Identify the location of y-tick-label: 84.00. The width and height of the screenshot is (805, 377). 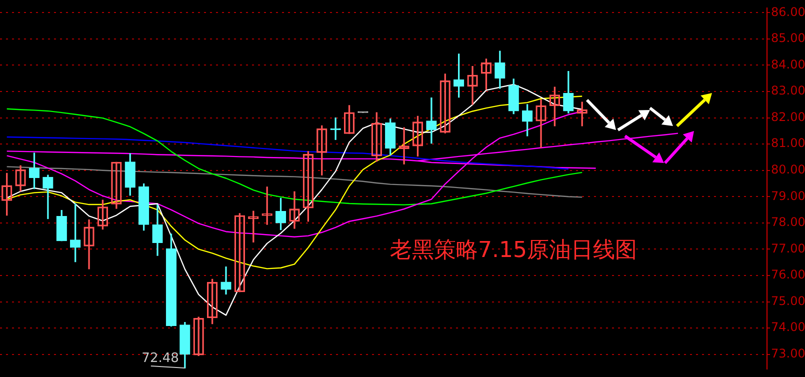
(788, 64).